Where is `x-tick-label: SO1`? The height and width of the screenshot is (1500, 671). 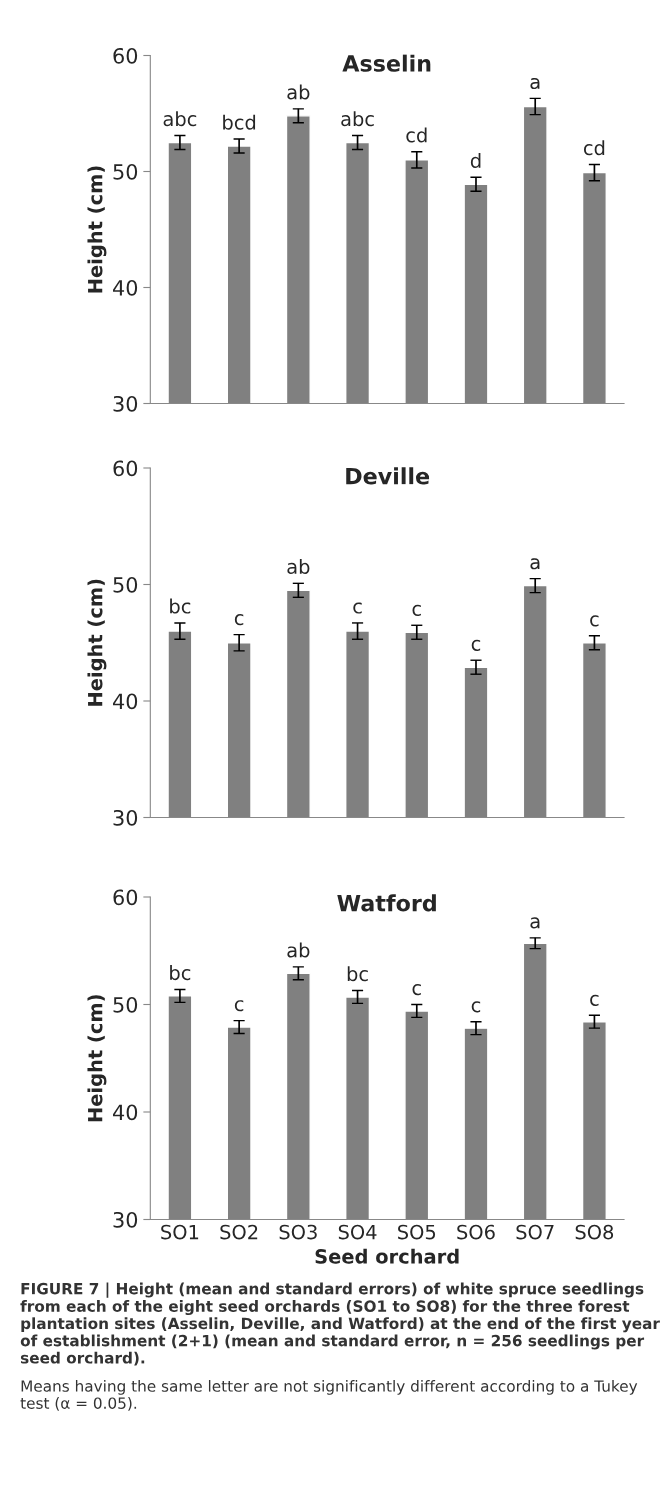
x-tick-label: SO1 is located at coordinates (180, 1232).